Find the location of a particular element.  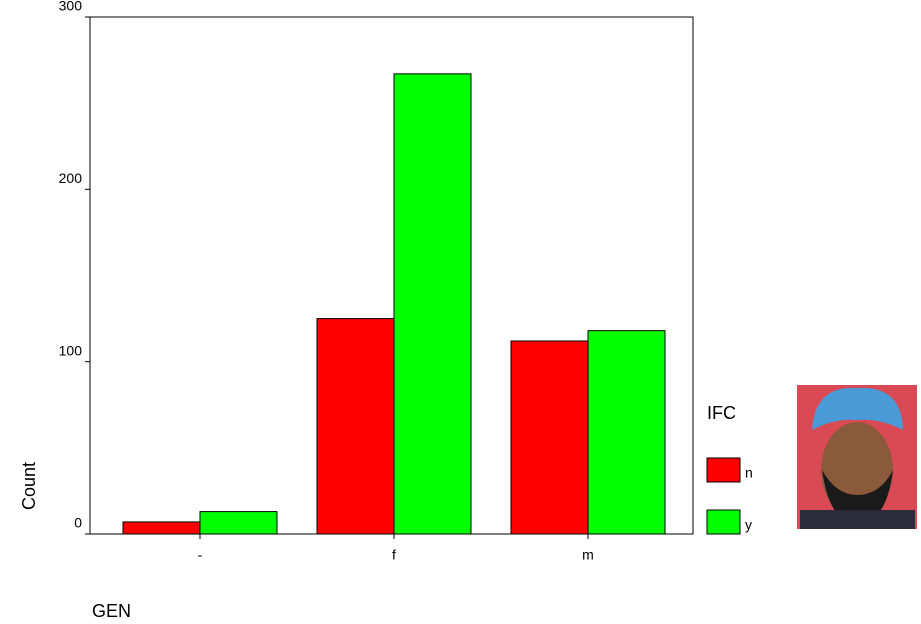

x-tick-label: m is located at coordinates (588, 555).